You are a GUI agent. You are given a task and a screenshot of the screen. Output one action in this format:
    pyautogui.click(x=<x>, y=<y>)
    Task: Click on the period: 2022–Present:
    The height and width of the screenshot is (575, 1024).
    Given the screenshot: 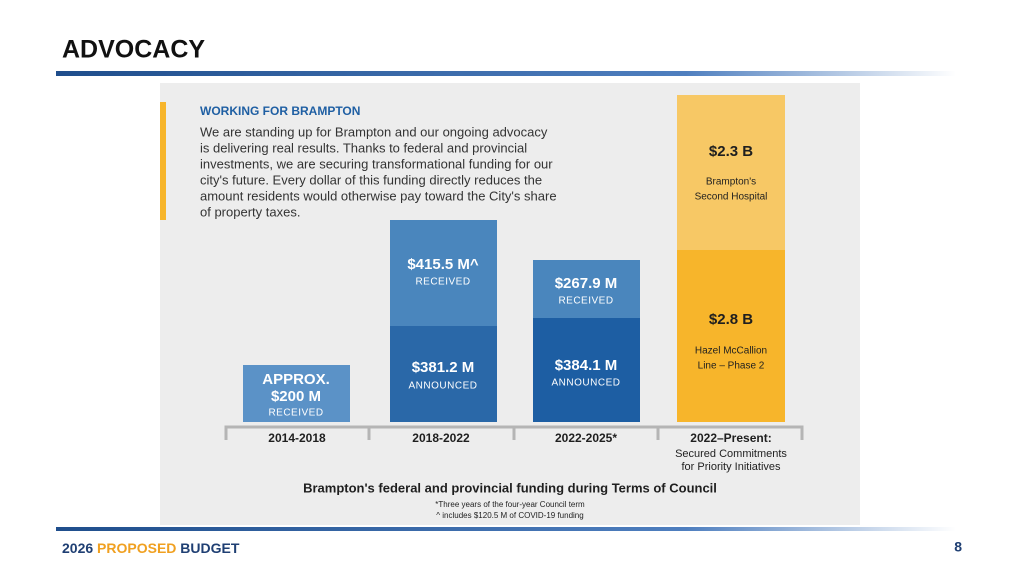 What is the action you would take?
    pyautogui.click(x=730, y=438)
    